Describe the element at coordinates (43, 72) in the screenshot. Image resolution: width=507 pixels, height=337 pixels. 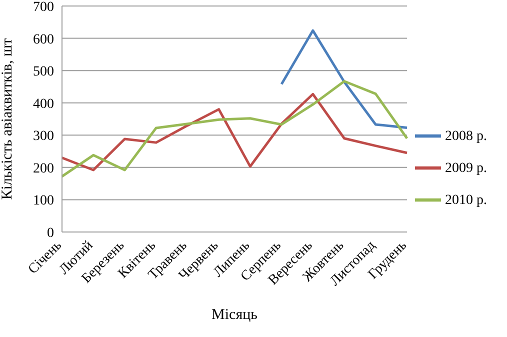
I see `y-tick-label: 500` at that location.